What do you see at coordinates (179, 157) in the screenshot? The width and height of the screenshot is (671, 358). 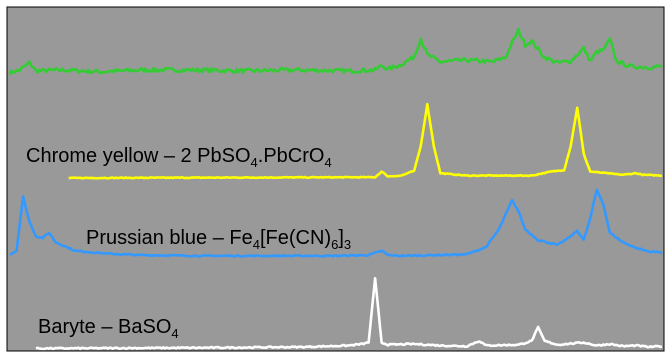 I see `series-label-chrome: Chrome yellow – 2 PbSO4.PbCrO4` at bounding box center [179, 157].